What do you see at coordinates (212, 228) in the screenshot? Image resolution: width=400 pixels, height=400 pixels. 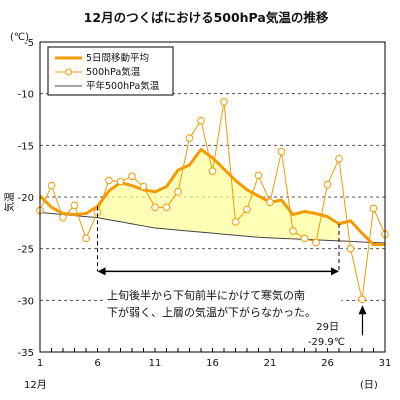 I see `normal-temperature-line` at bounding box center [212, 228].